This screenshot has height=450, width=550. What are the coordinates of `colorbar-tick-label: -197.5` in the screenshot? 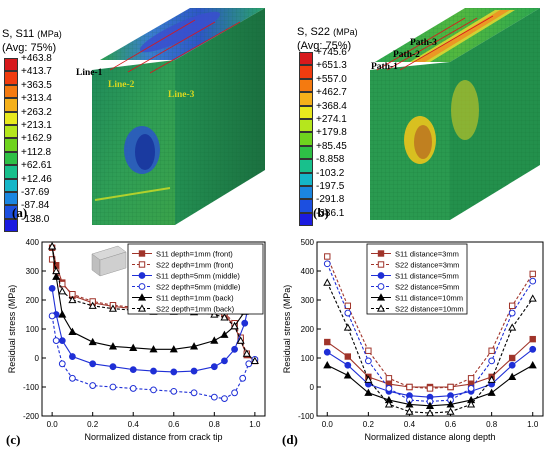 It's located at (330, 186).